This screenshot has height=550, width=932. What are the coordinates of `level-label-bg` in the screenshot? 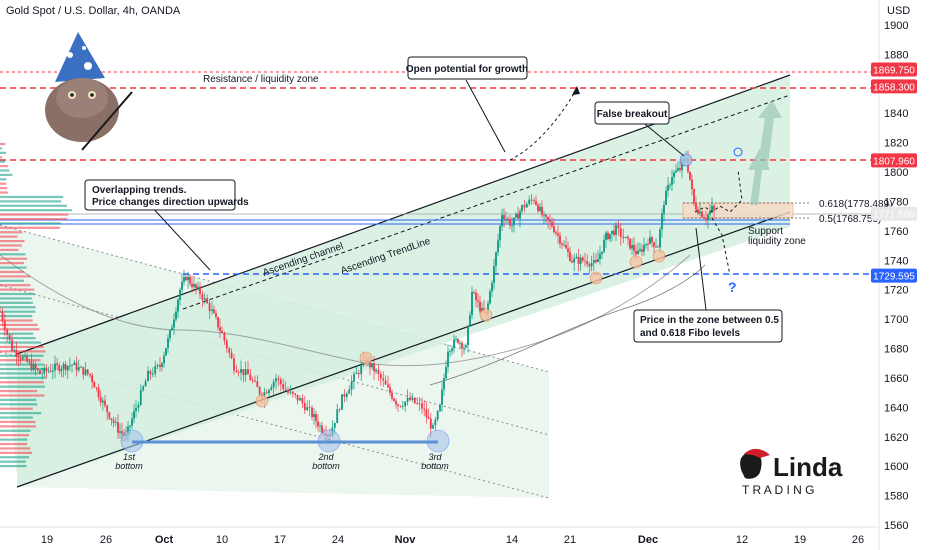 It's located at (894, 160).